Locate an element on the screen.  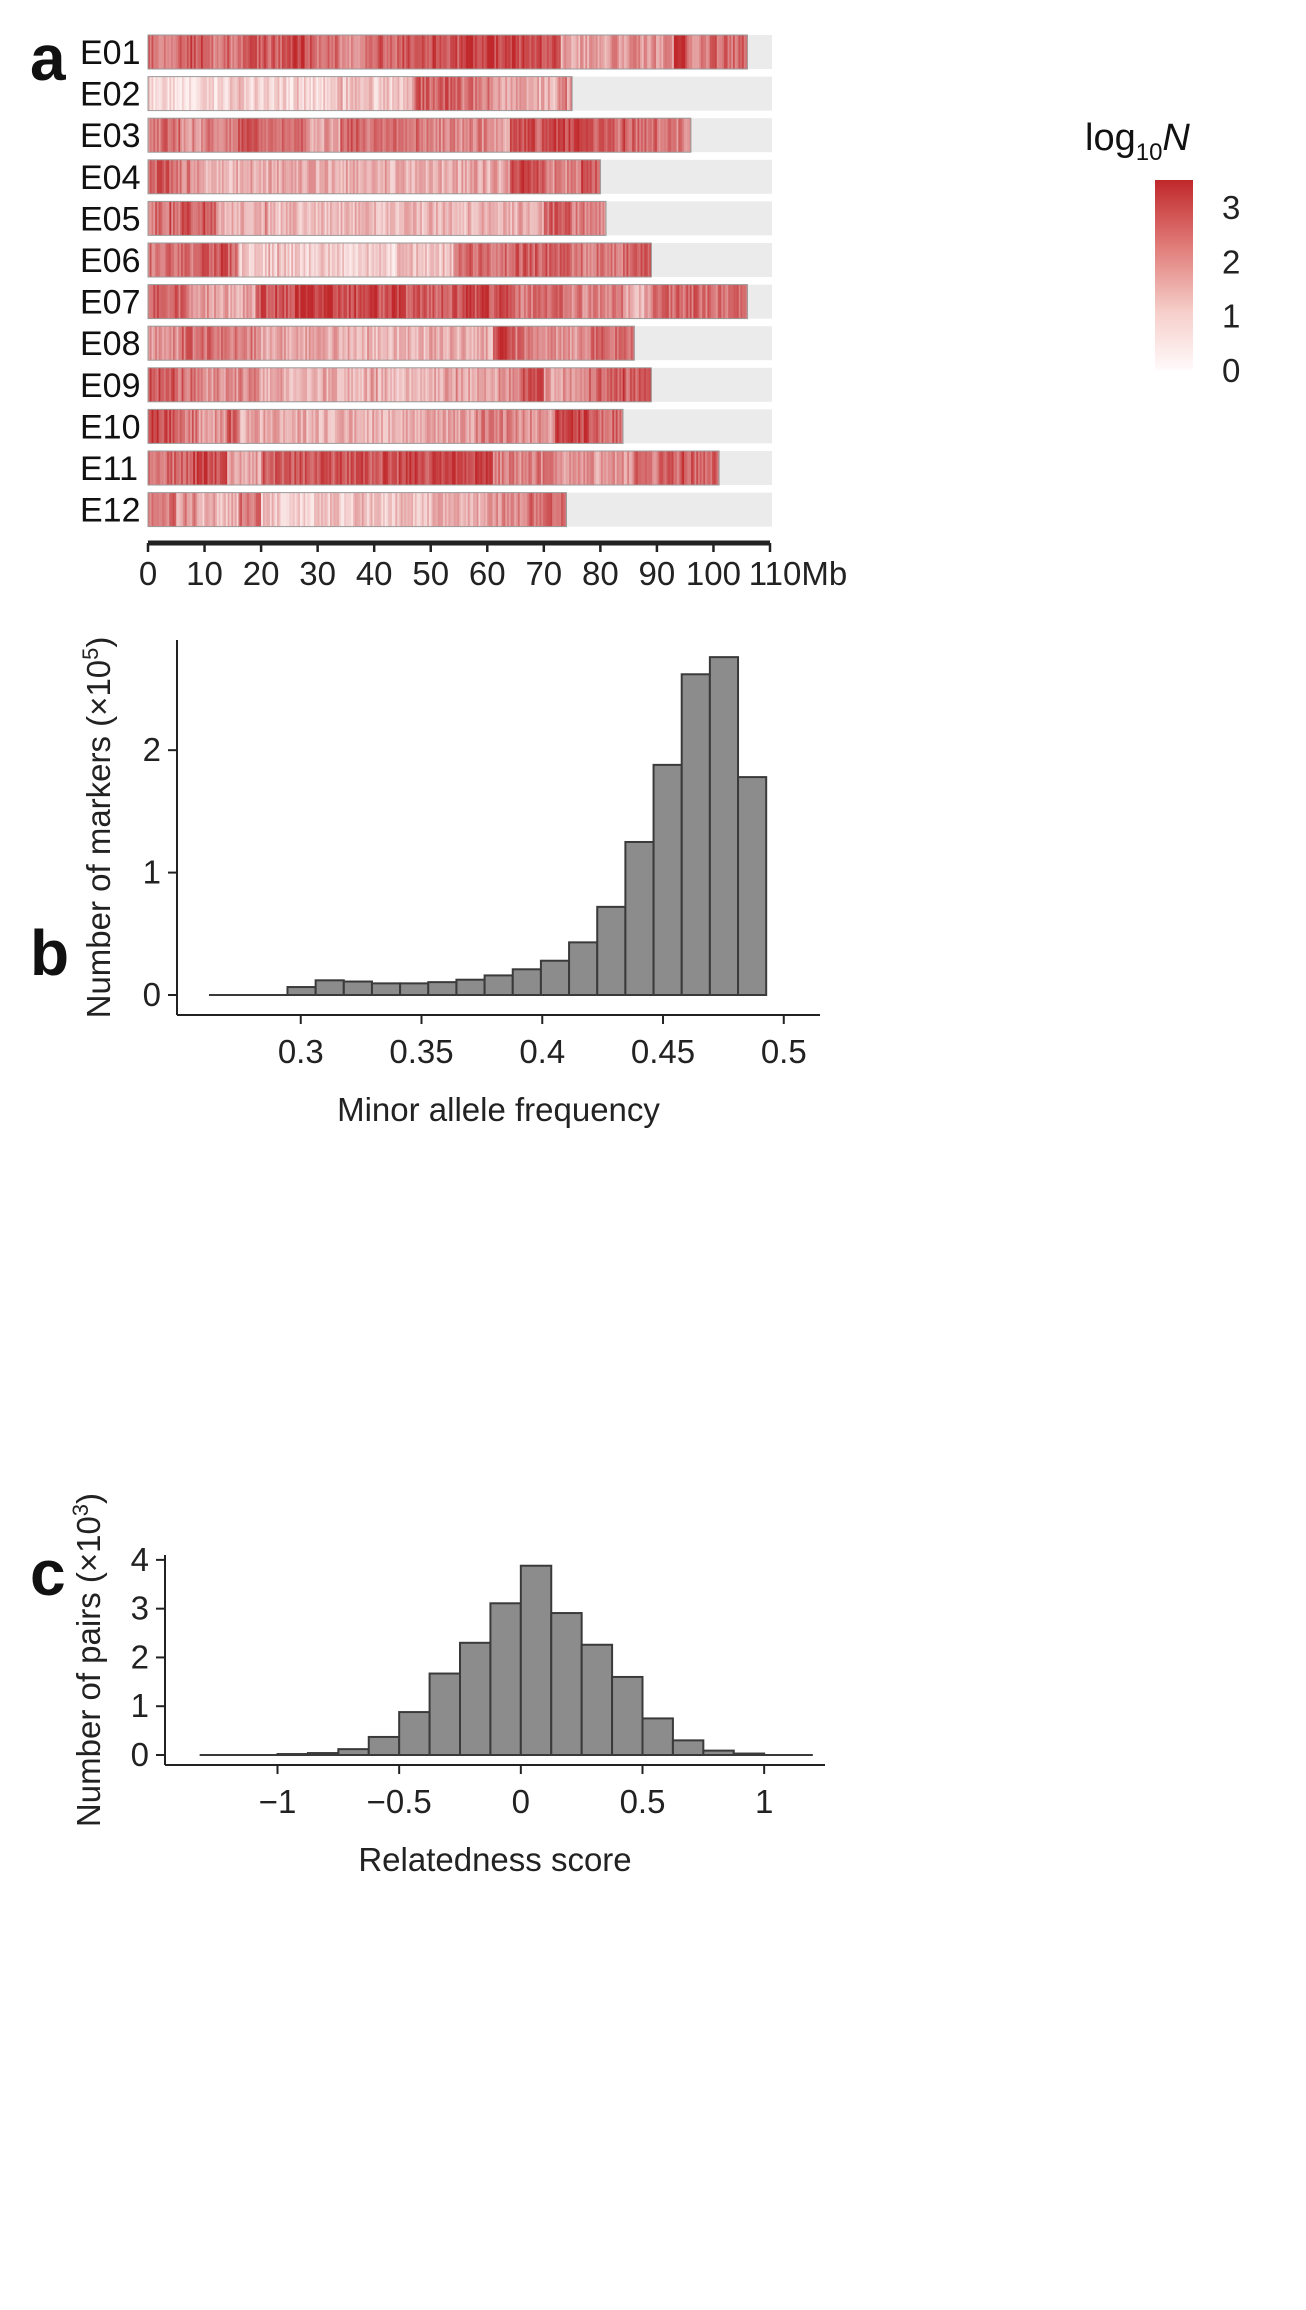
chromosome-label: E01 is located at coordinates (110, 53).